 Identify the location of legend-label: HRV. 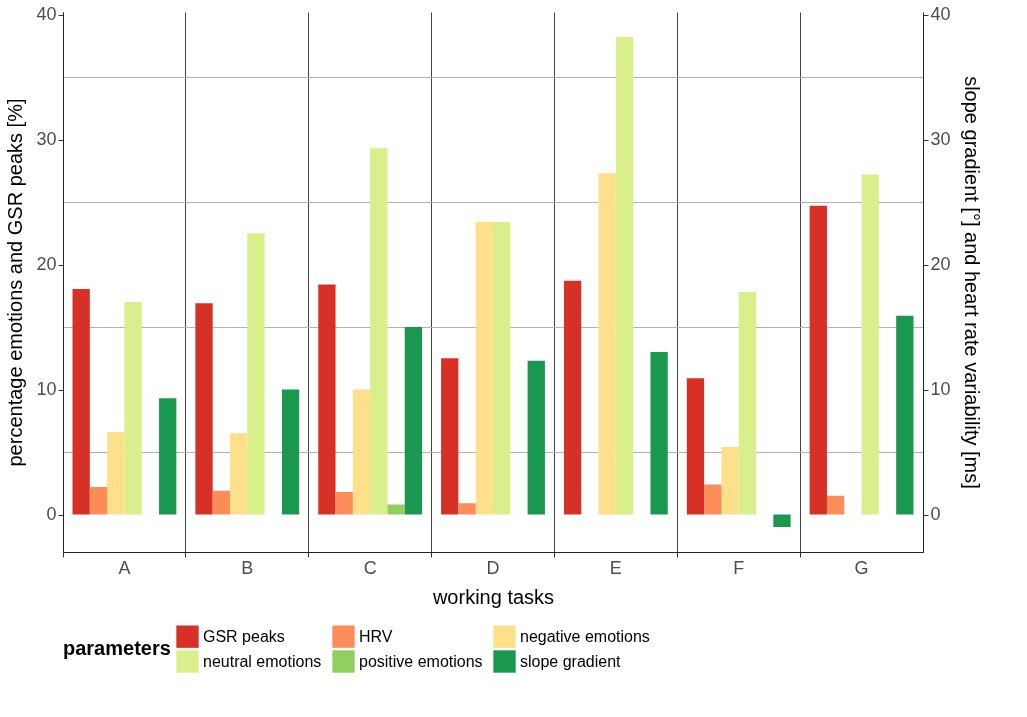
(376, 636).